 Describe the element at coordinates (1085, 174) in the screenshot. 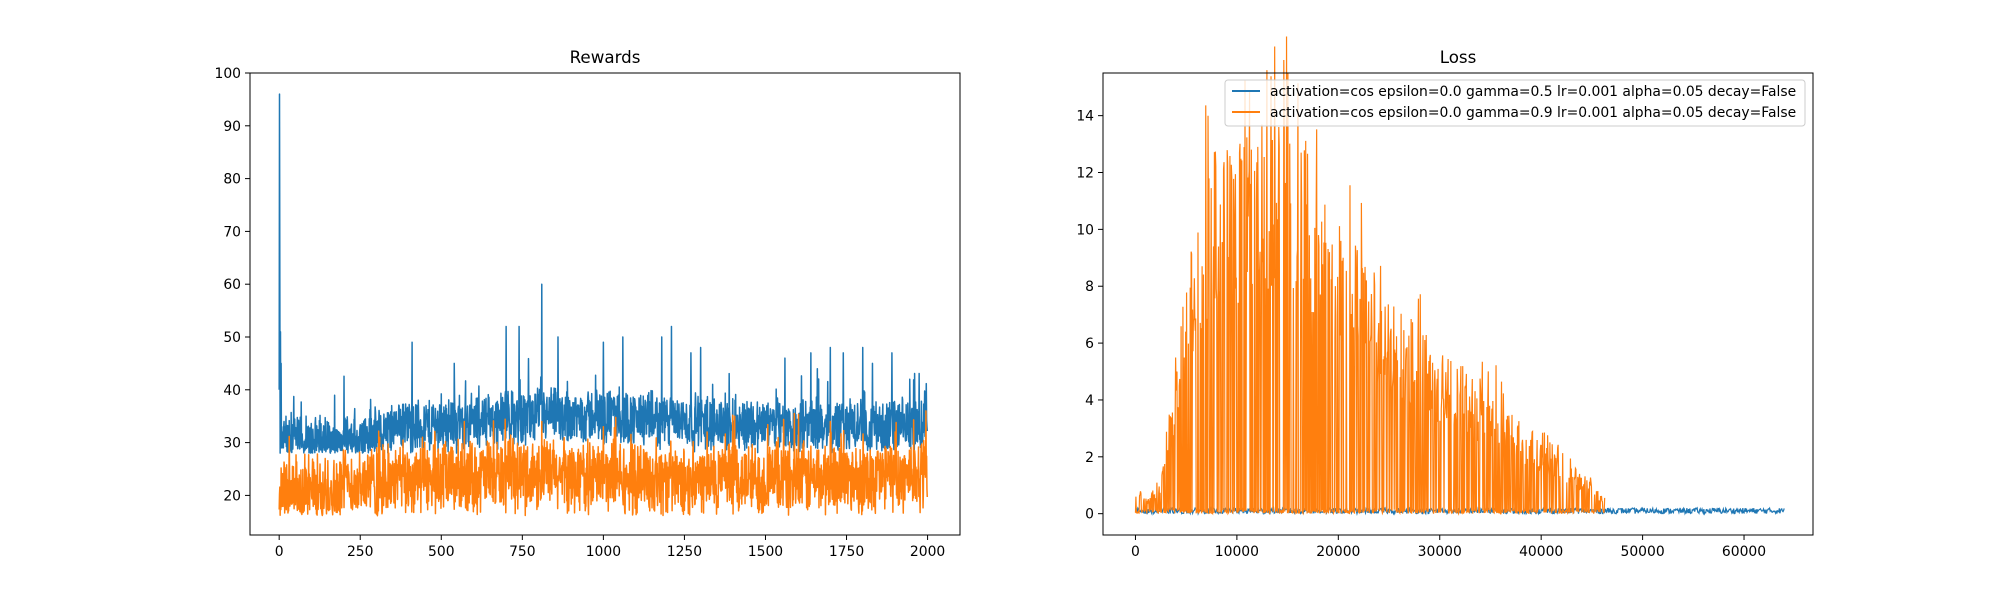

I see `loss-y-tick-label: 12` at that location.